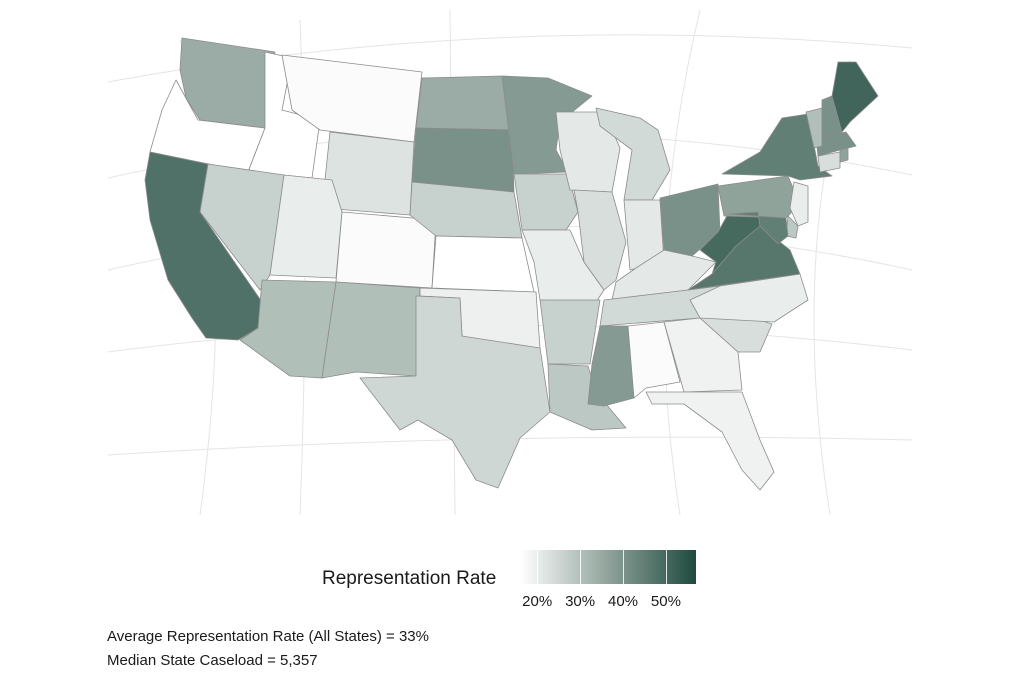 This screenshot has height=684, width=1024. What do you see at coordinates (455, 392) in the screenshot?
I see `state-tx` at bounding box center [455, 392].